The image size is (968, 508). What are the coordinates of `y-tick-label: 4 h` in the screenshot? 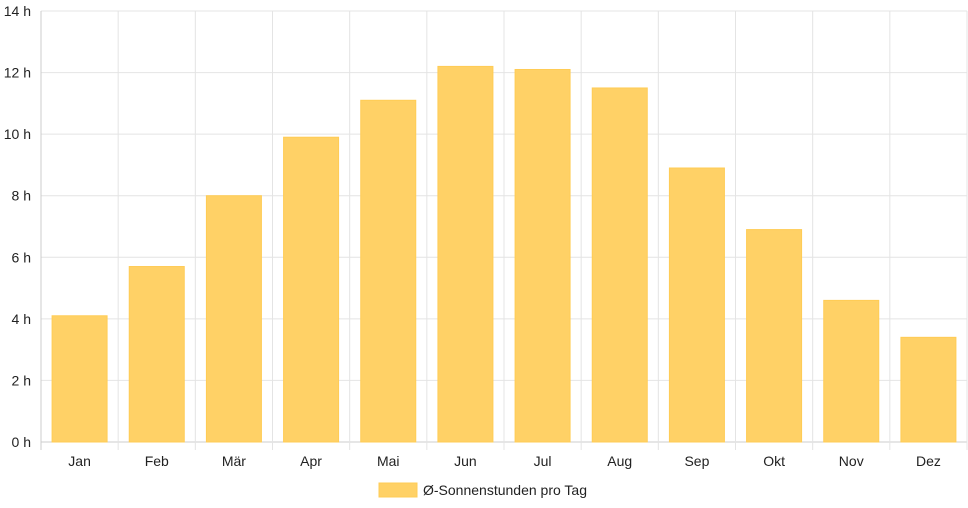 It's located at (21, 319).